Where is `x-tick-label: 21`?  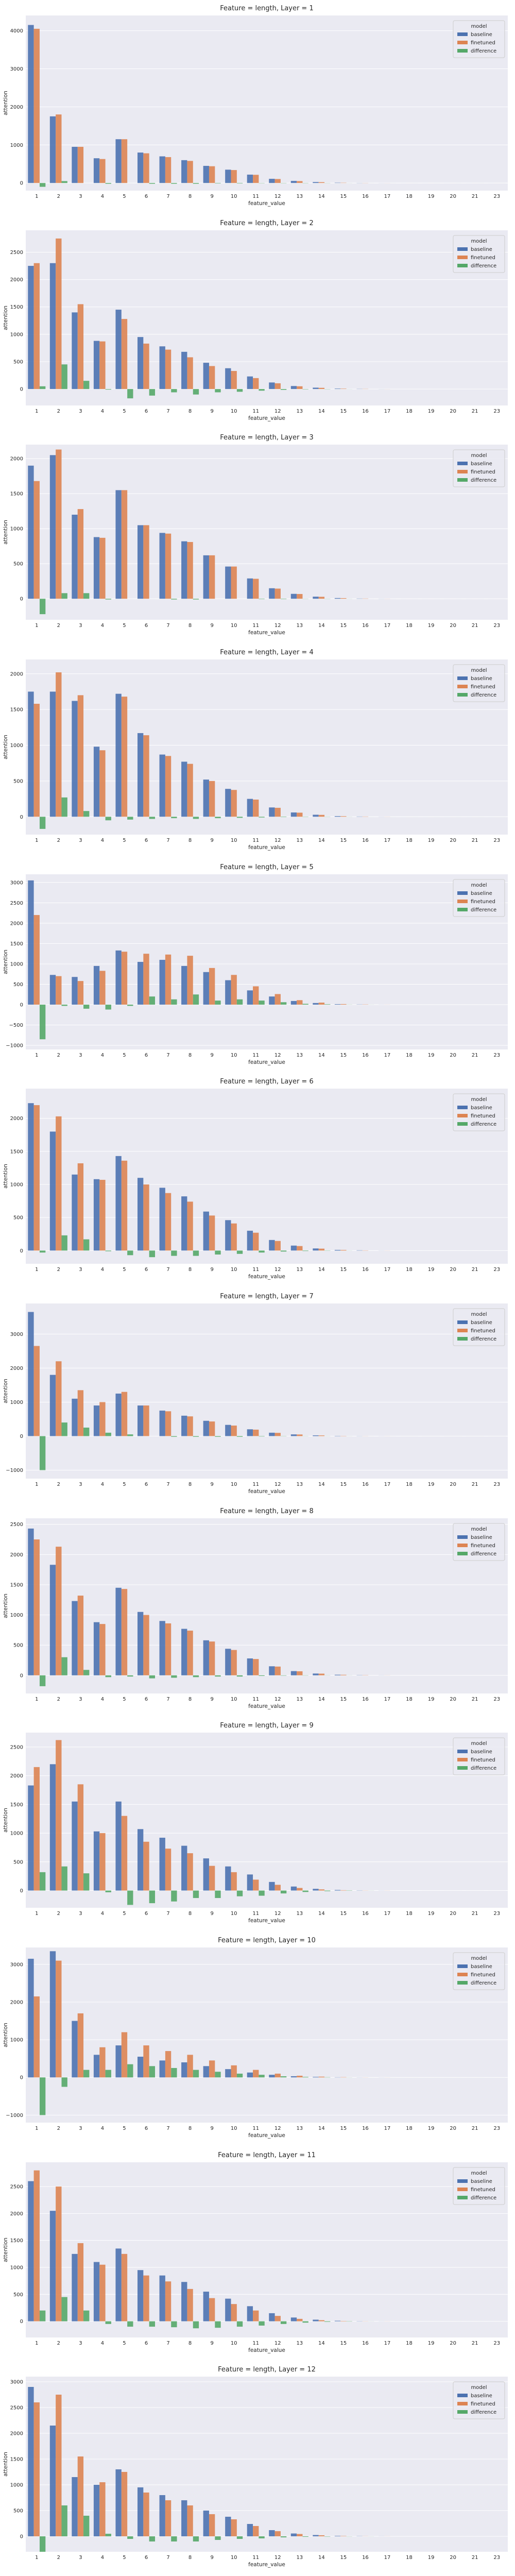
x-tick-label: 21 is located at coordinates (475, 2343).